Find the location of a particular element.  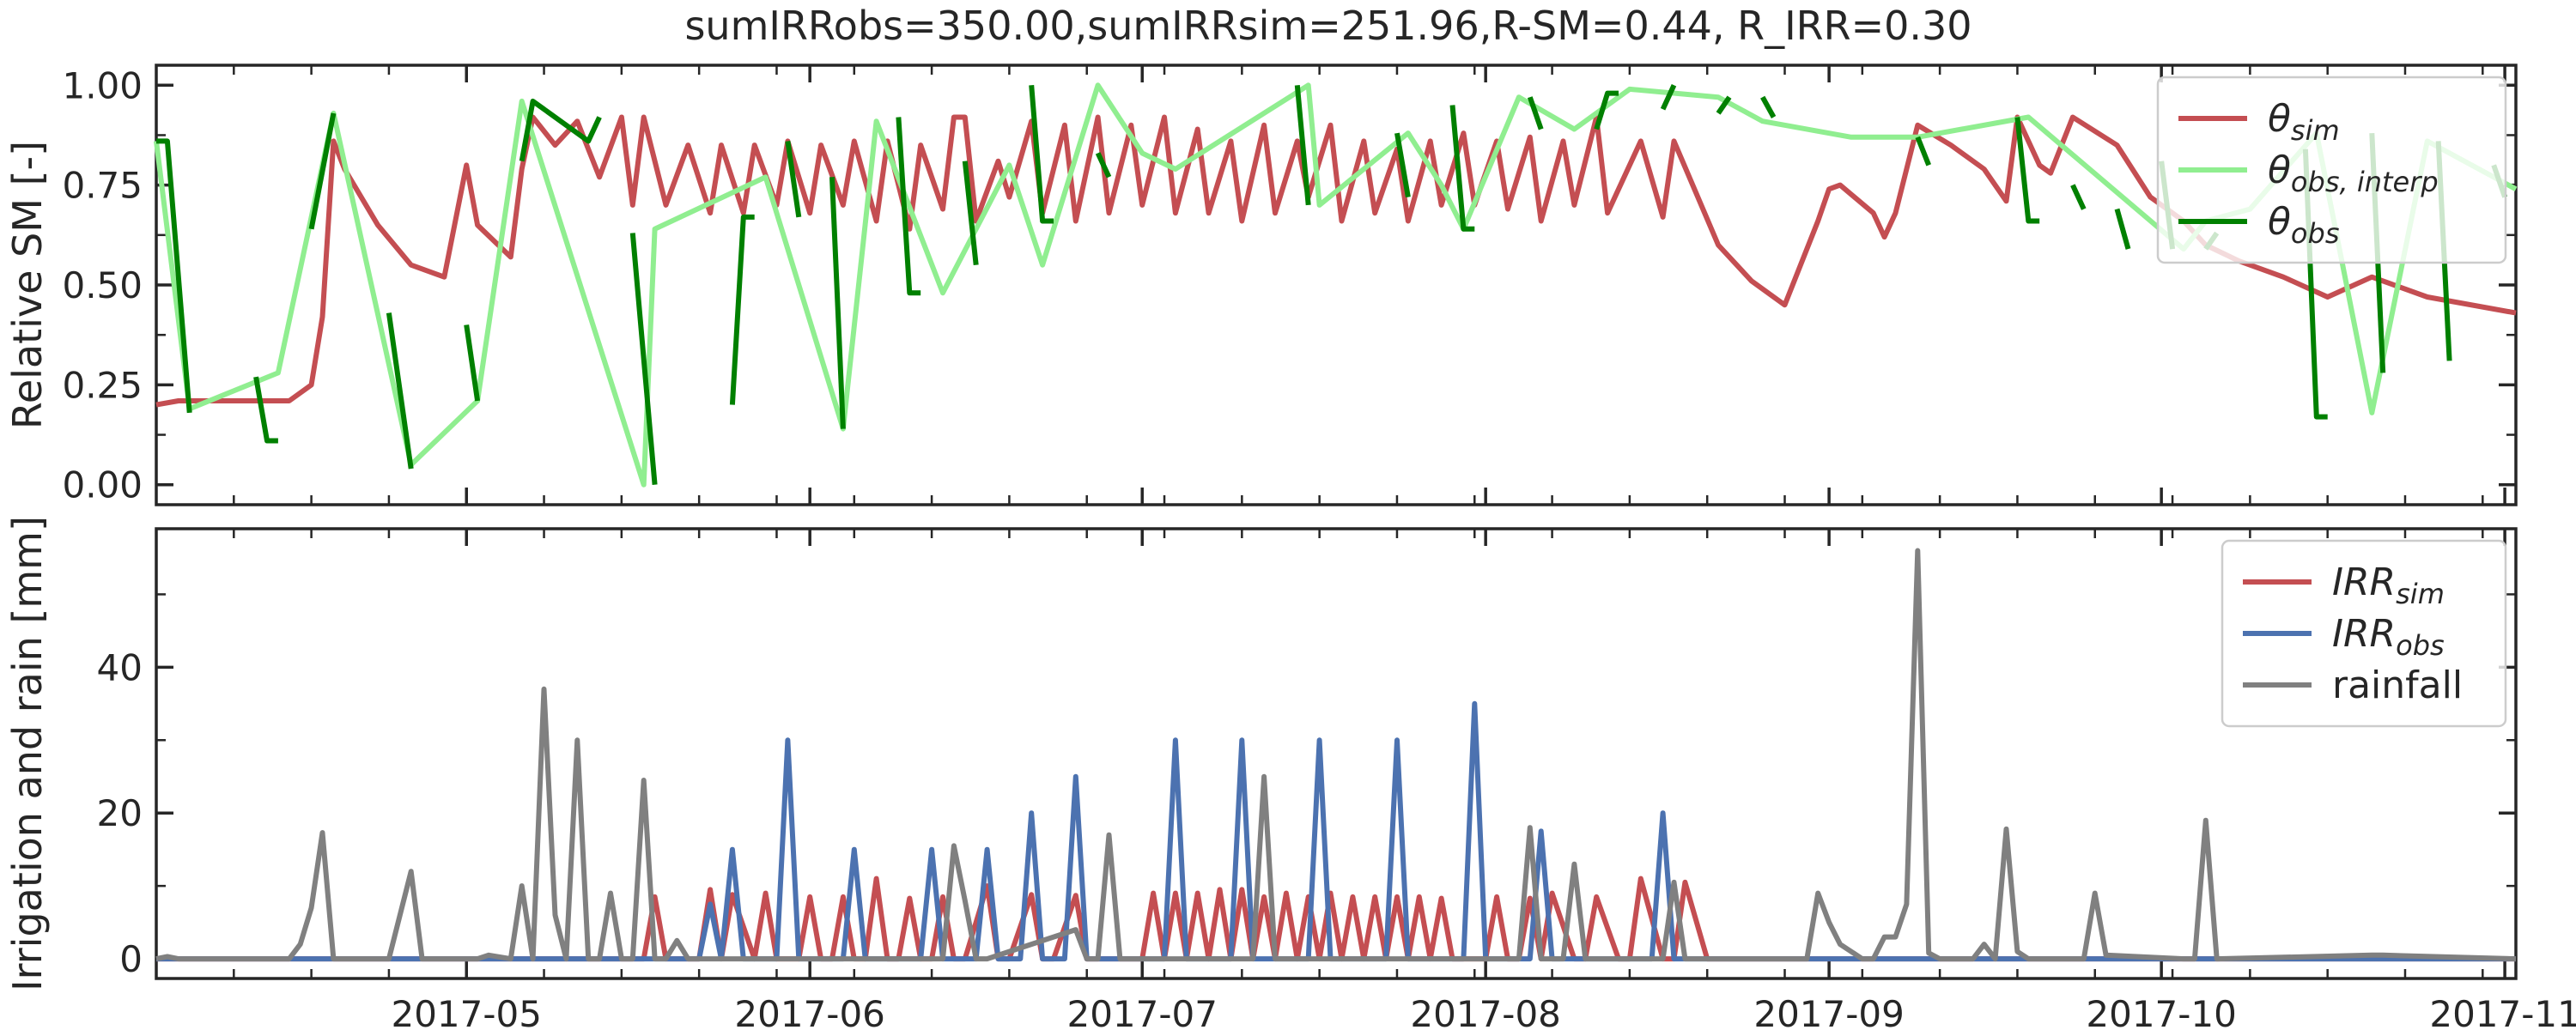

irr-legend-box is located at coordinates (2364, 633).